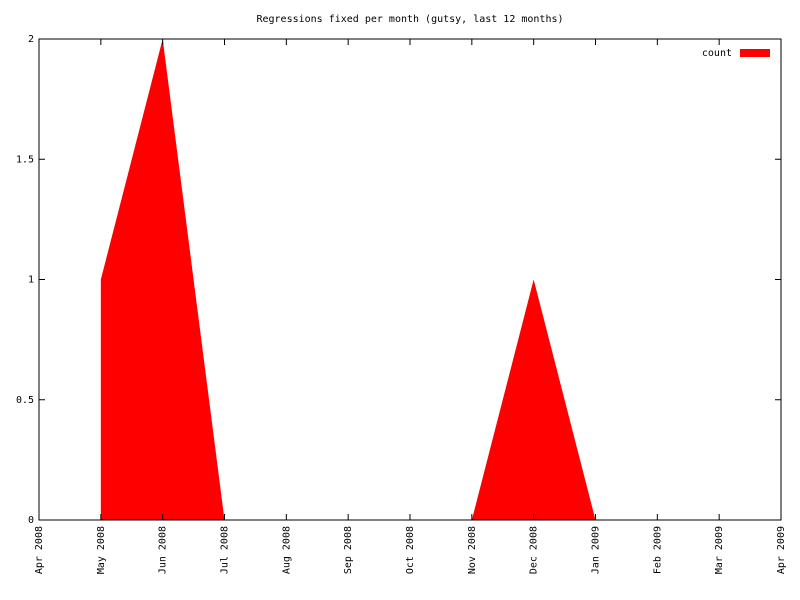 The image size is (800, 600). Describe the element at coordinates (719, 550) in the screenshot. I see `x-tick-label: Mar 2009` at that location.